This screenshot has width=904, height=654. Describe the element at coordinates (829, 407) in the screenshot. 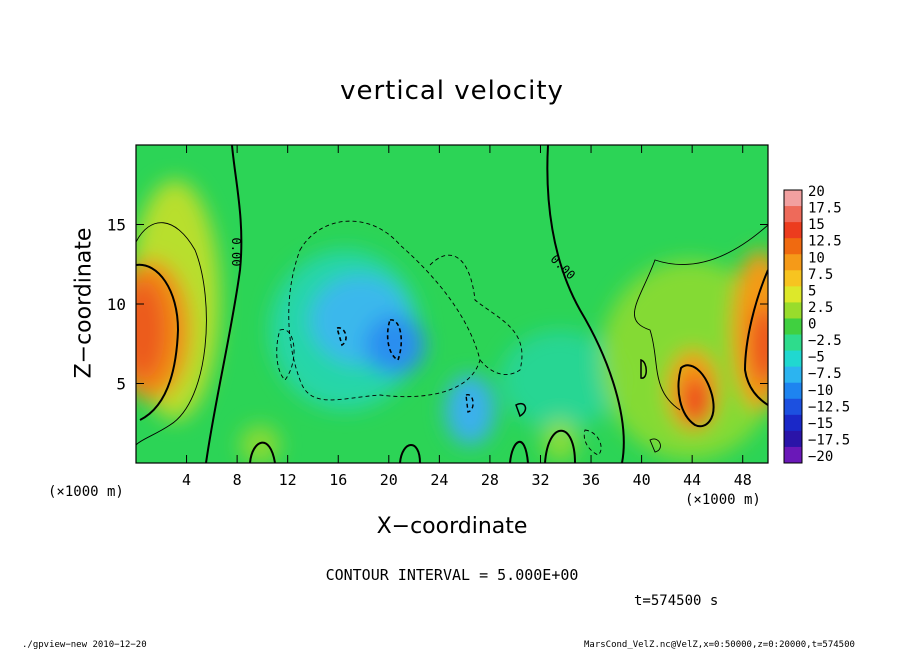

I see `colorbar-label: −12.5` at that location.